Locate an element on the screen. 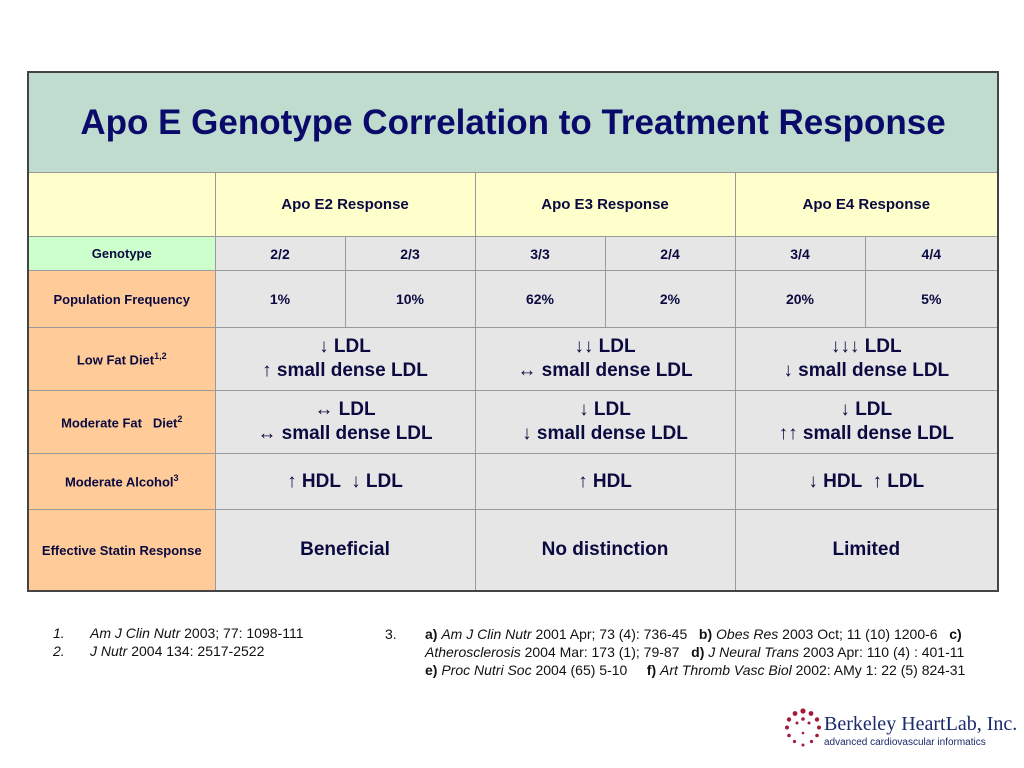  population-cell: 1% is located at coordinates (280, 299).